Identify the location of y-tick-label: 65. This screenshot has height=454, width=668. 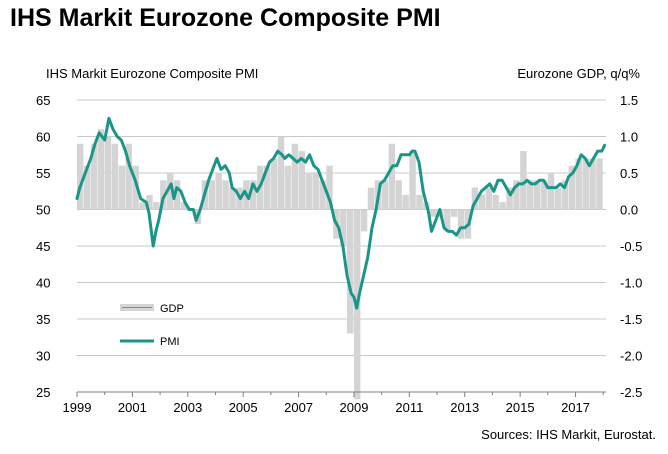
(43, 100).